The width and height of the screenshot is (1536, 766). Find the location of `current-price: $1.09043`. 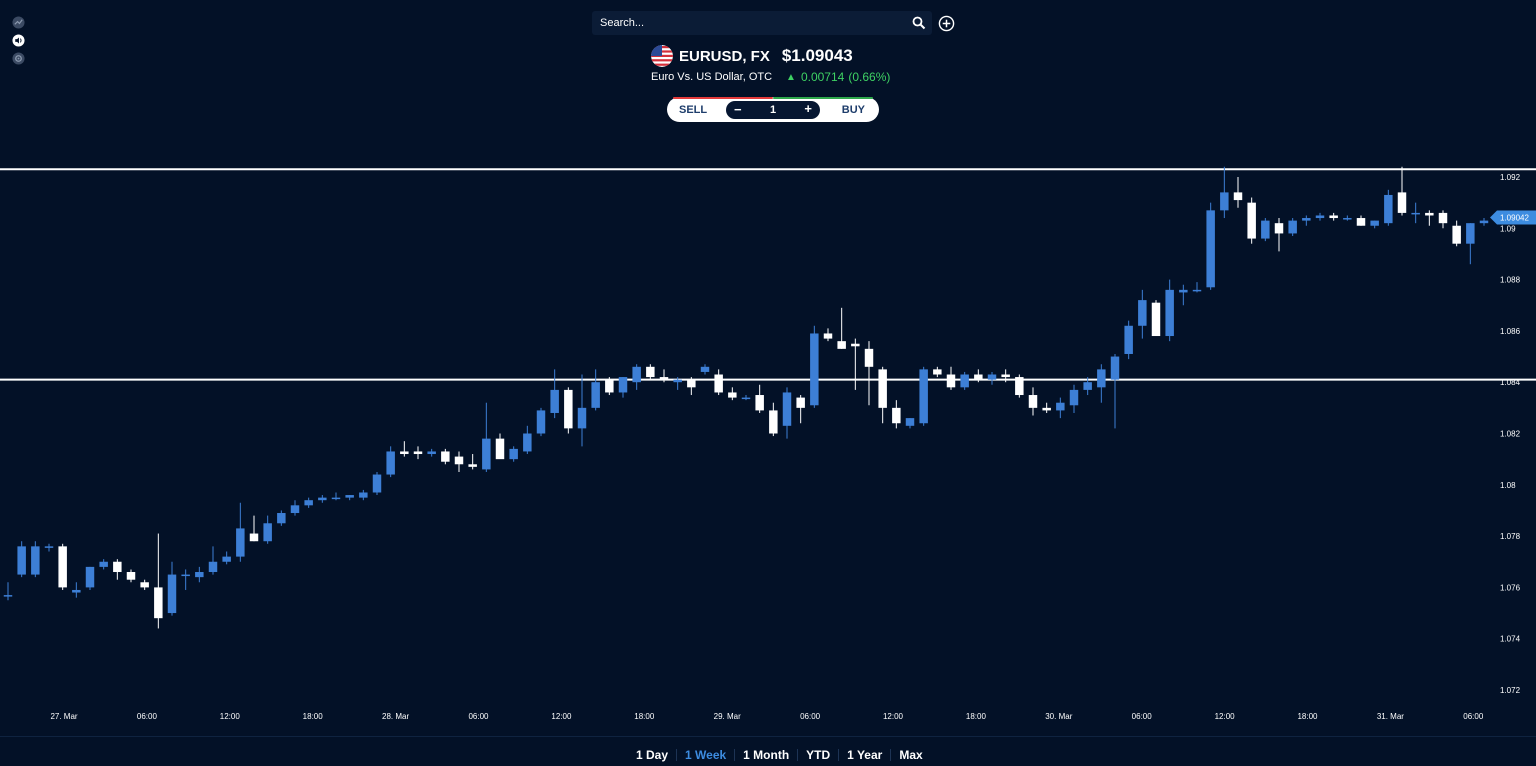

current-price: $1.09043 is located at coordinates (817, 55).